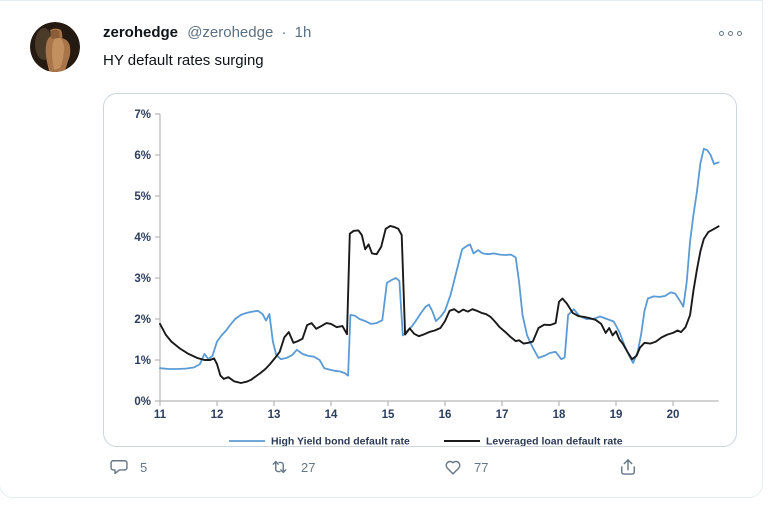  What do you see at coordinates (292, 467) in the screenshot?
I see `retweet-button: 27` at bounding box center [292, 467].